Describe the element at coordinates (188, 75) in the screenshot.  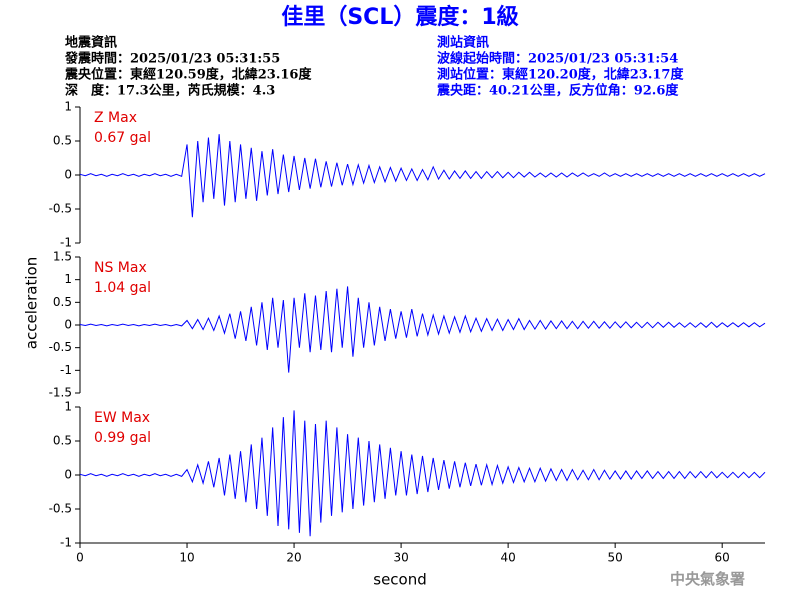
I see `info-line: 震央位置：東經120.59度，北緯23.16度` at that location.